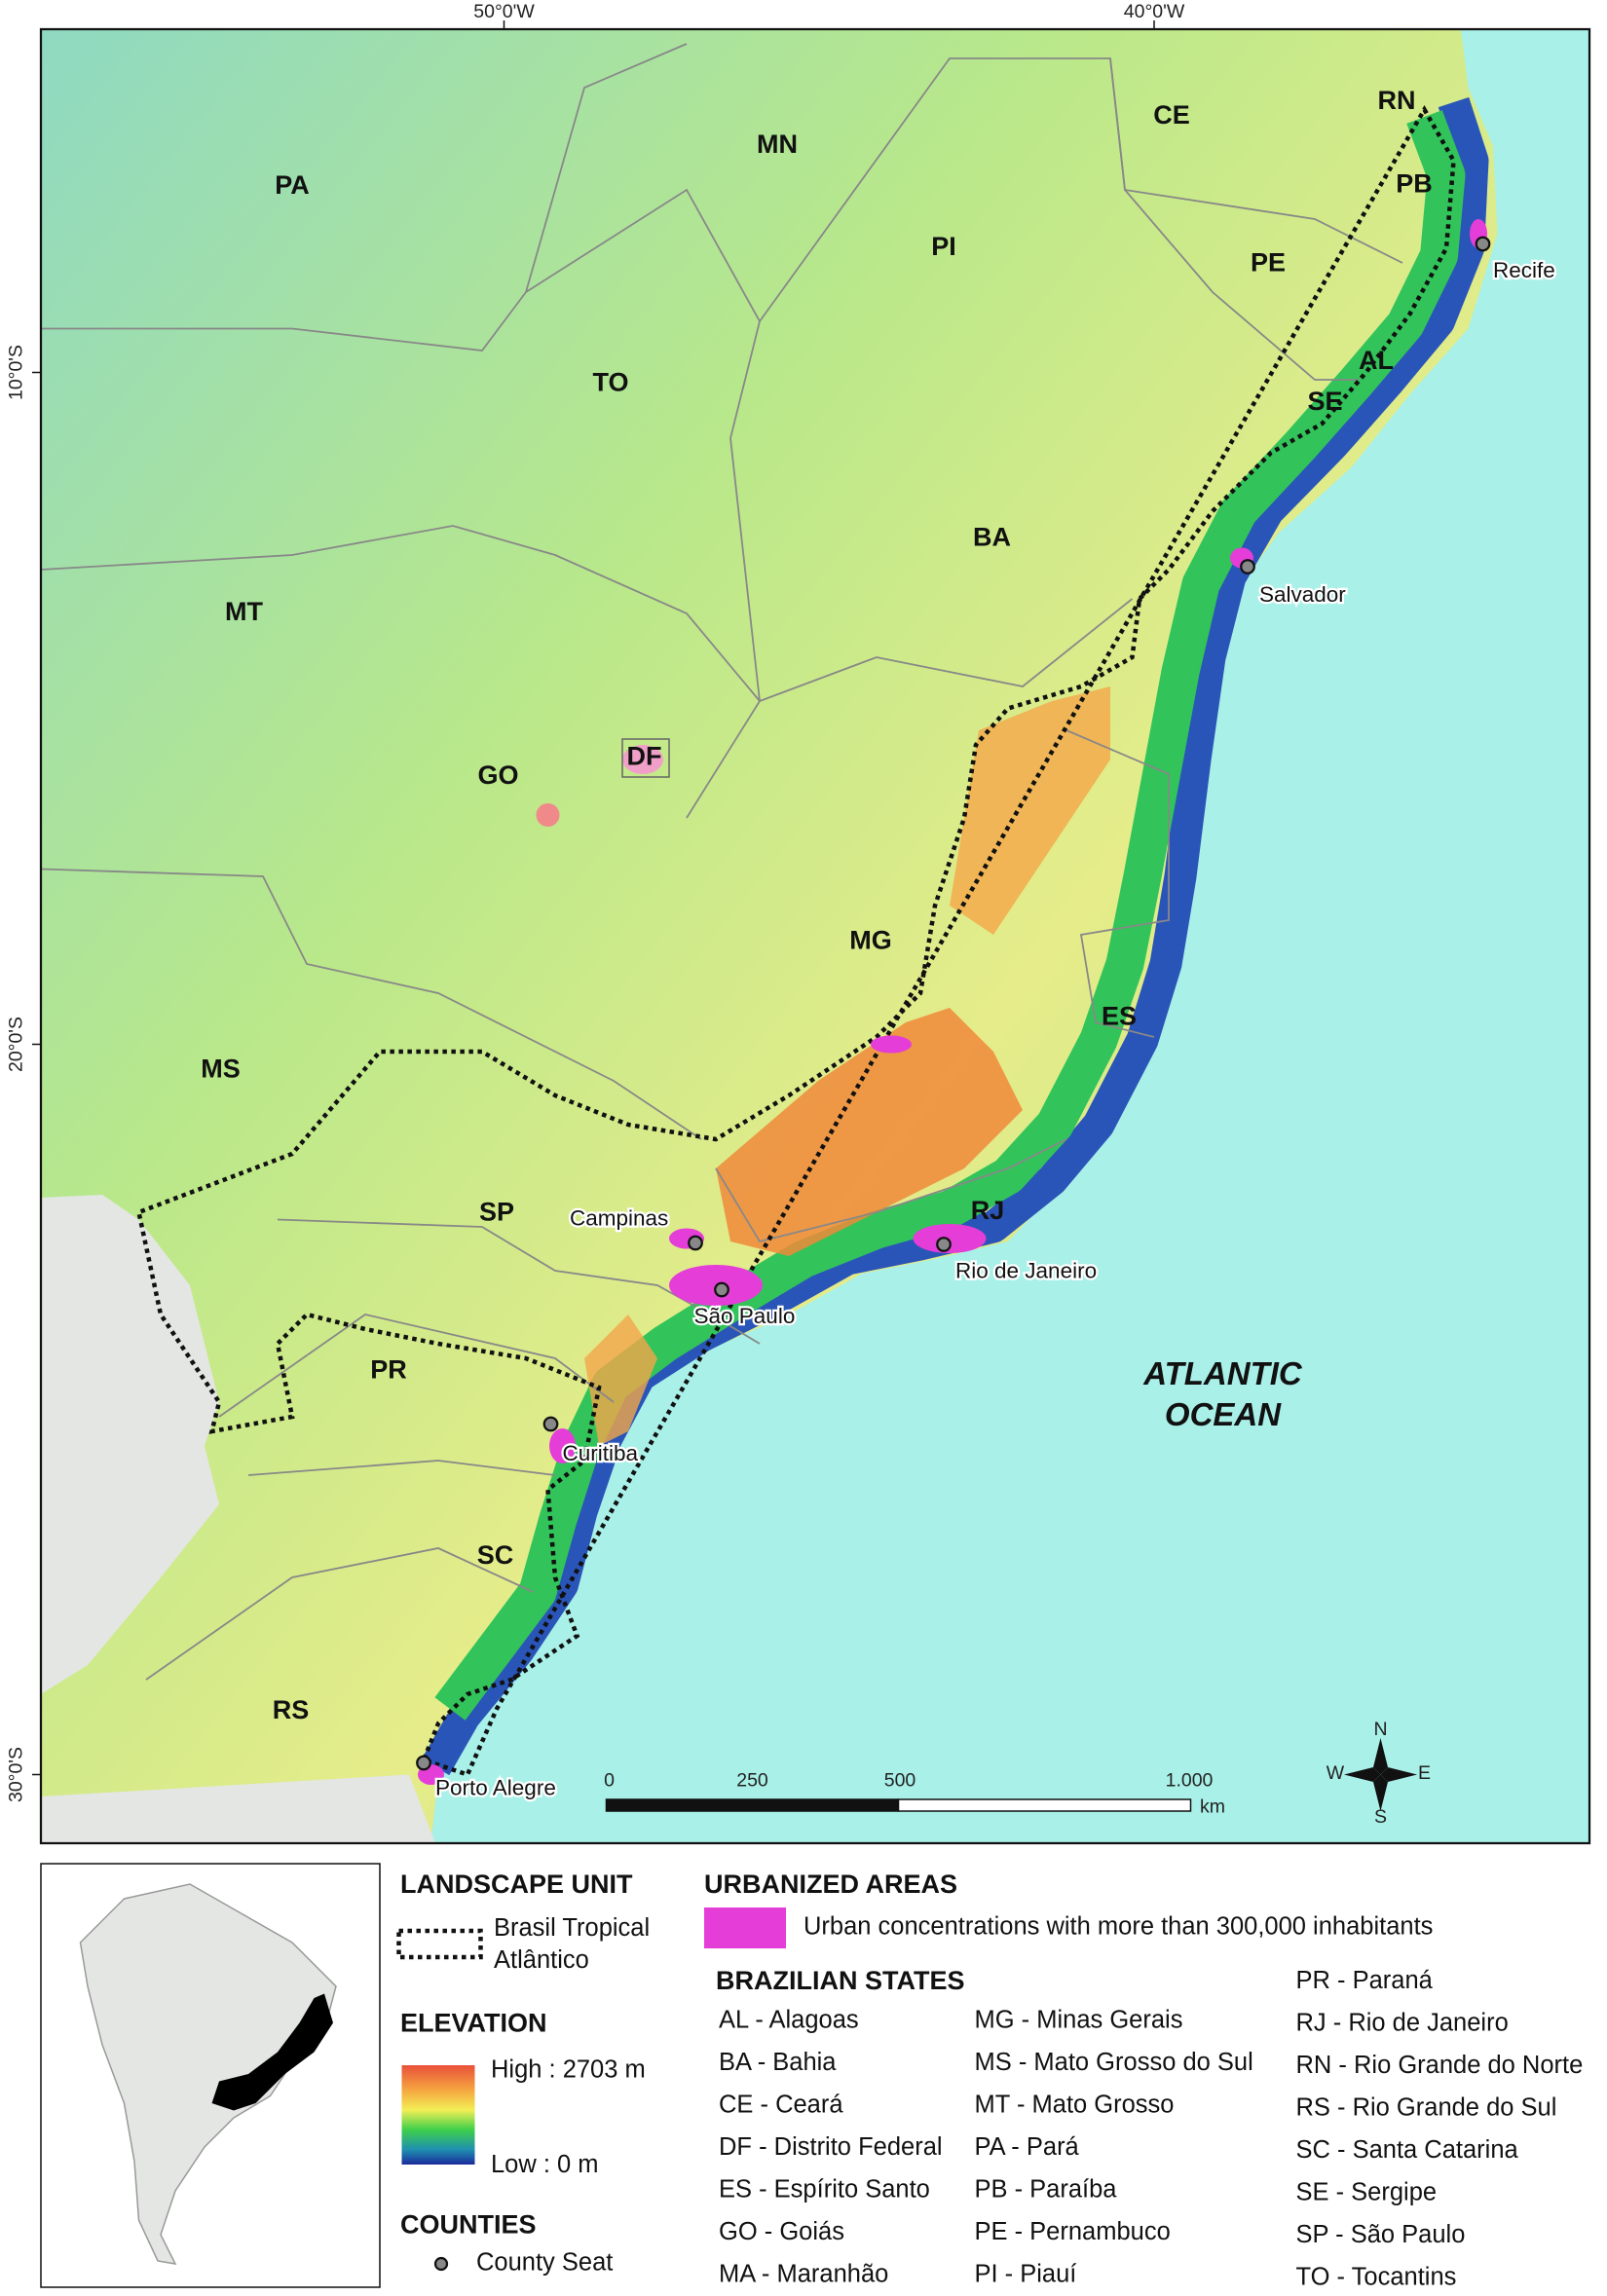  What do you see at coordinates (1324, 402) in the screenshot?
I see `state-label: SE` at bounding box center [1324, 402].